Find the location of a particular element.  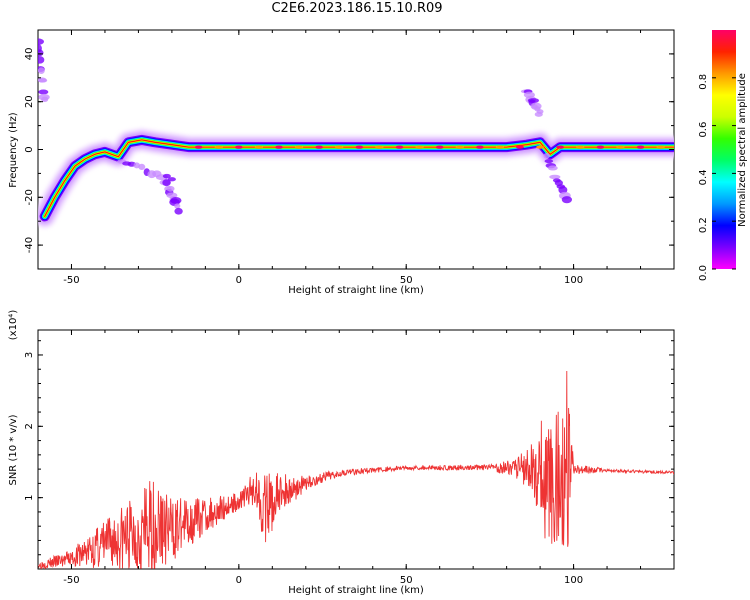

y-tick-label: 0 is located at coordinates (29, 149).